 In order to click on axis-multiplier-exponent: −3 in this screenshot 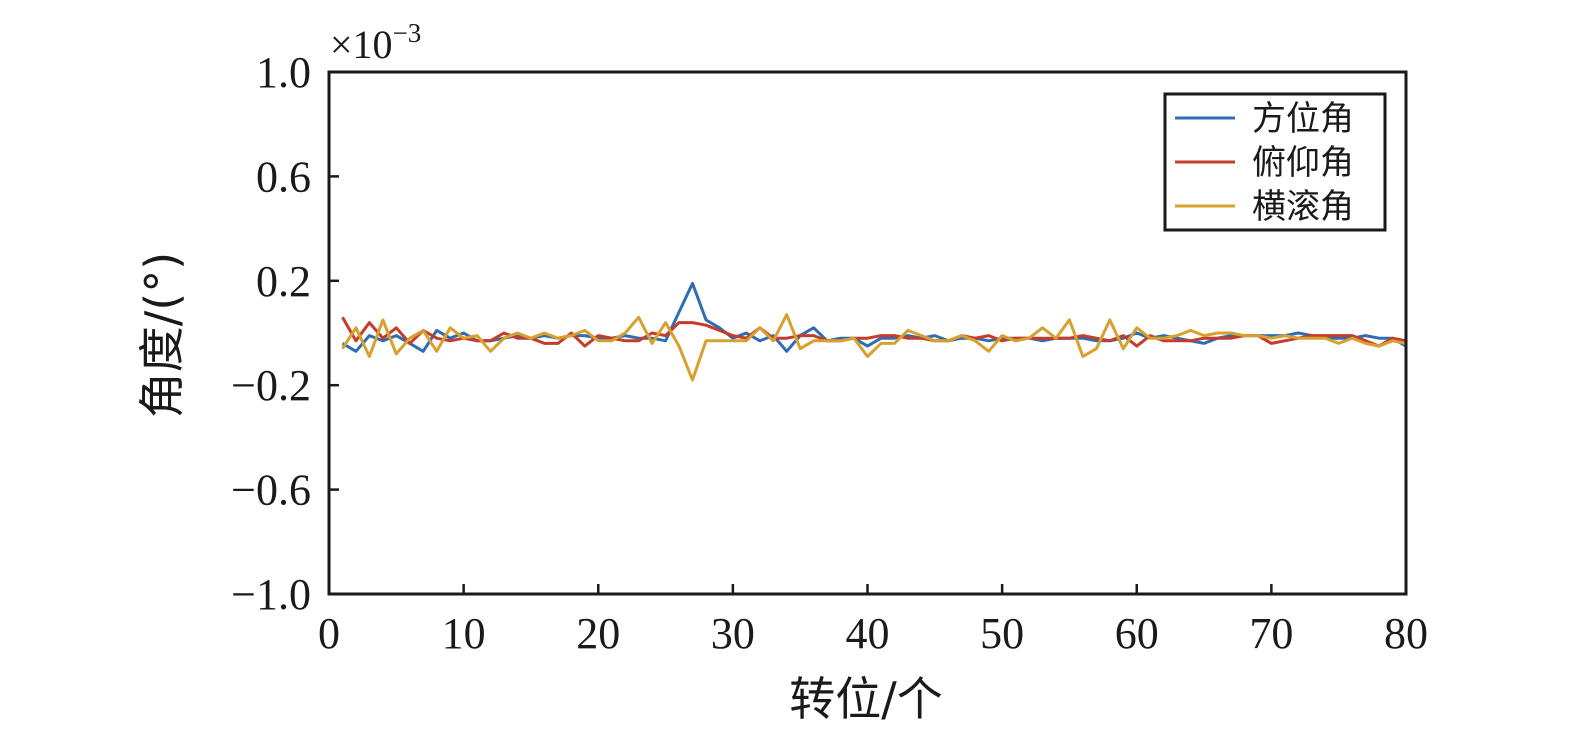, I will do `click(407, 33)`.